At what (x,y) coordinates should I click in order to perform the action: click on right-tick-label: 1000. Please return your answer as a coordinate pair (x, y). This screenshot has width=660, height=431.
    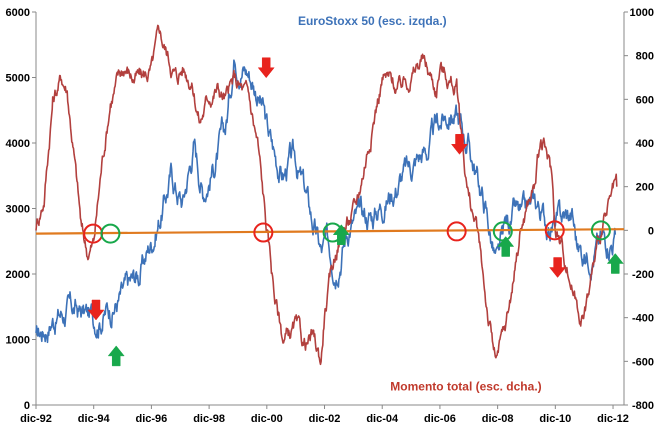
    Looking at the image, I should click on (642, 13).